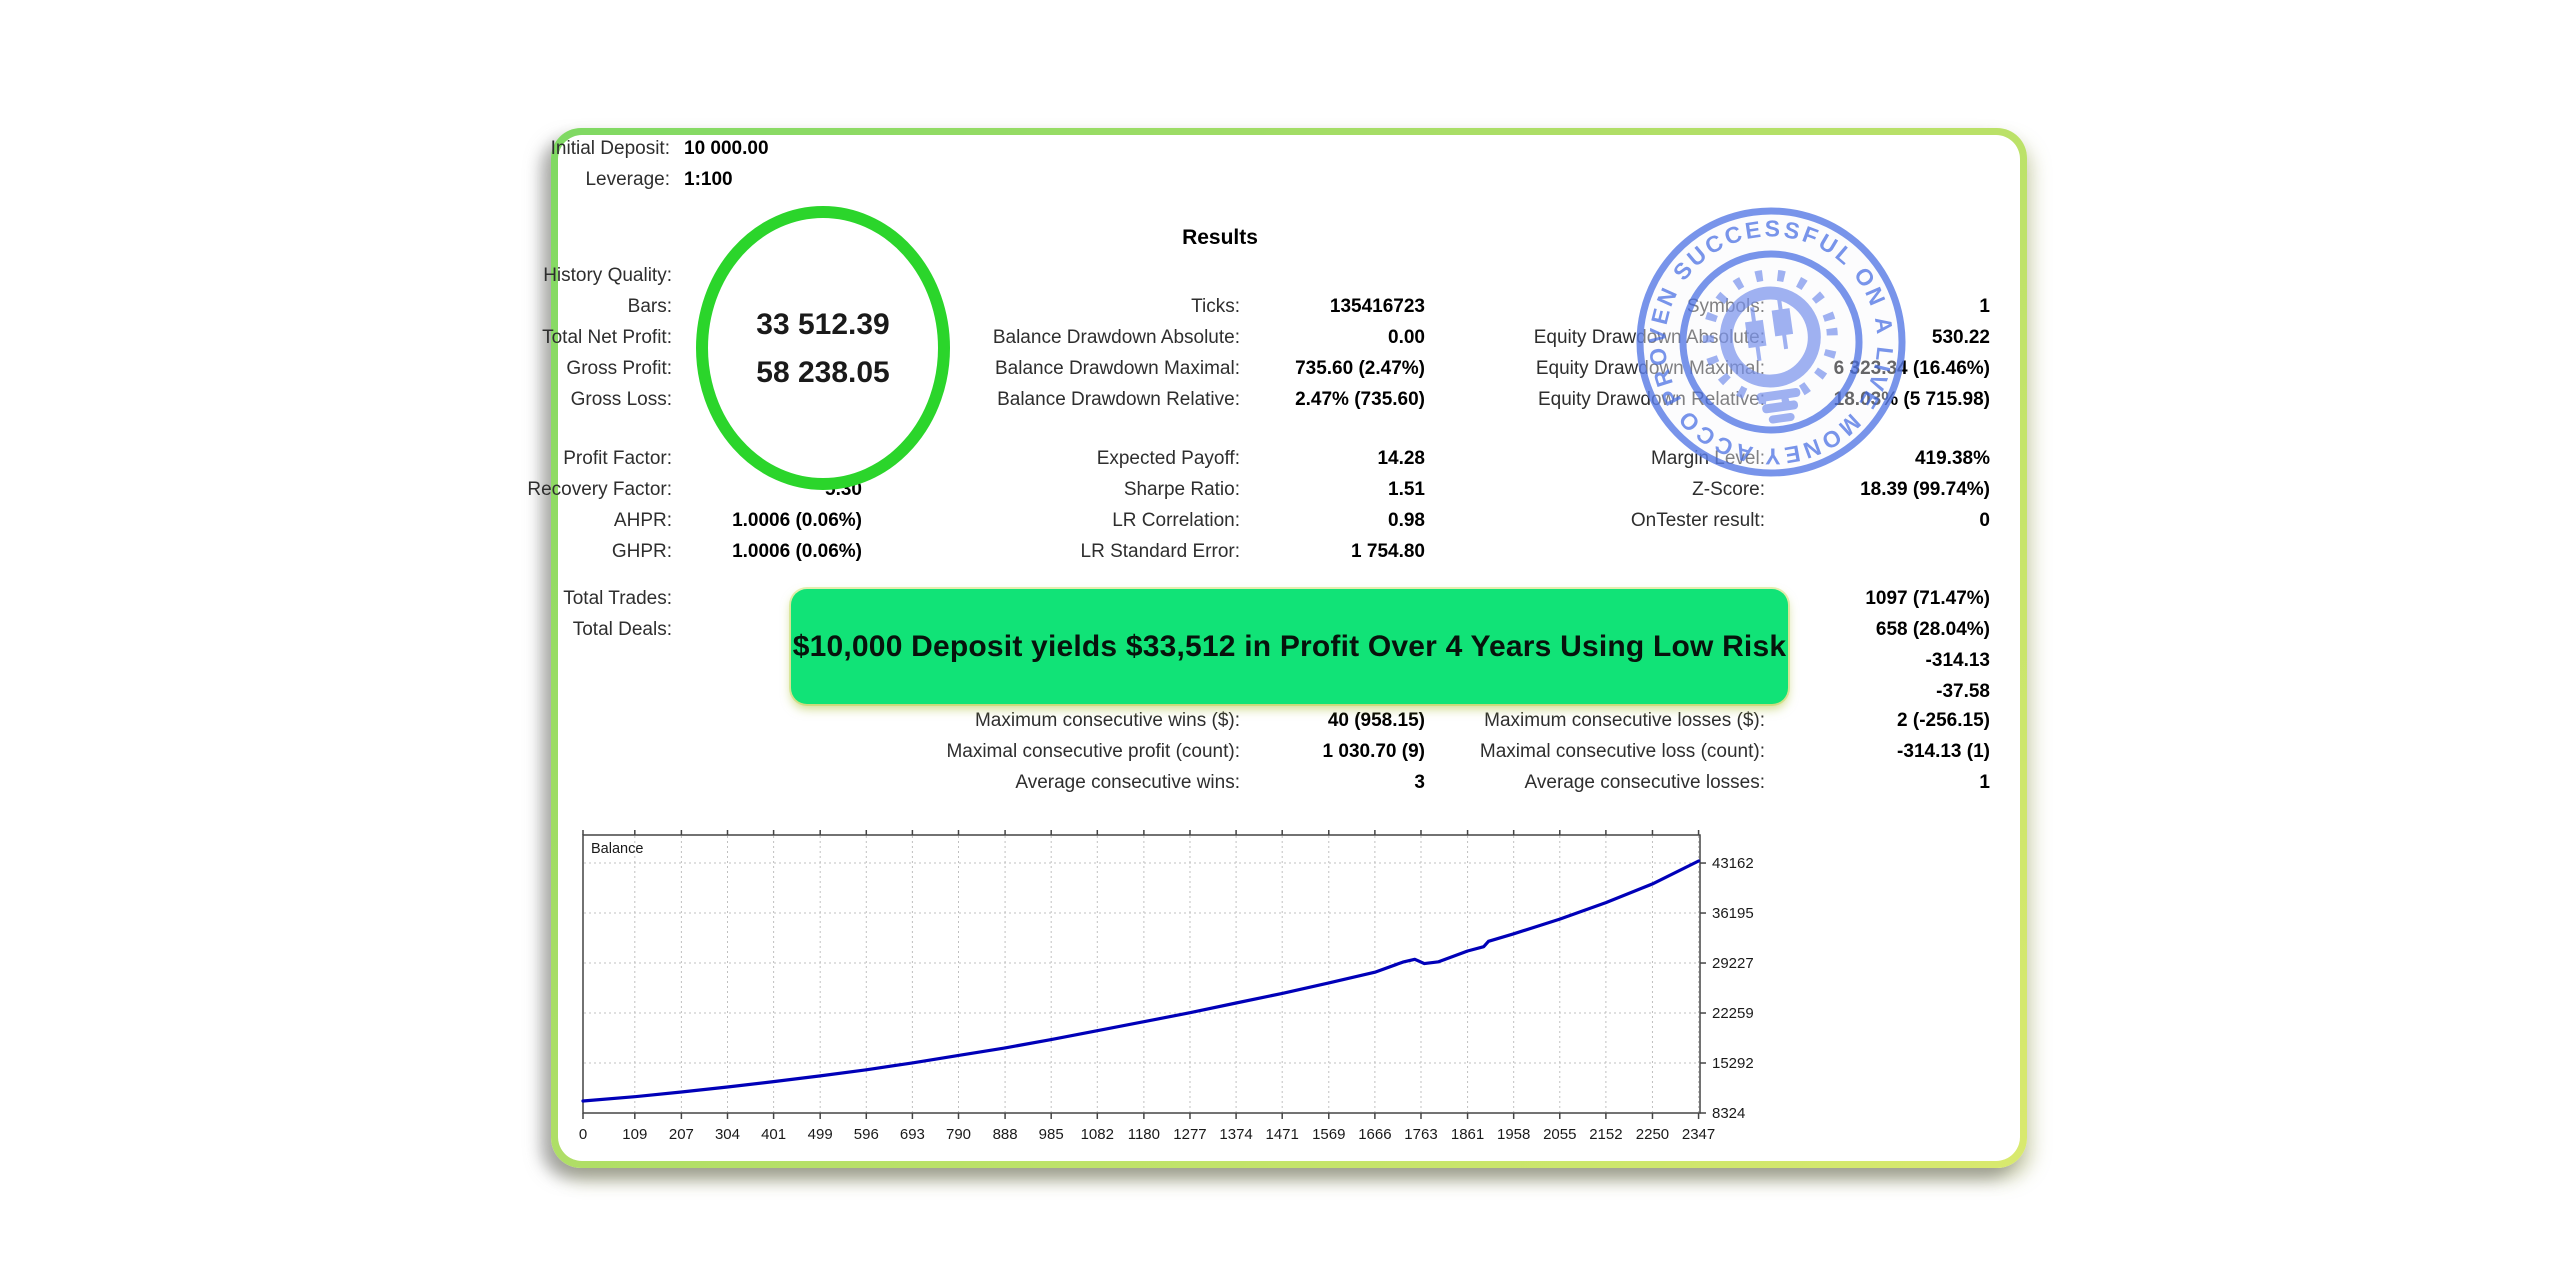 This screenshot has height=1280, width=2560. I want to click on stat-value: 3, so click(1419, 782).